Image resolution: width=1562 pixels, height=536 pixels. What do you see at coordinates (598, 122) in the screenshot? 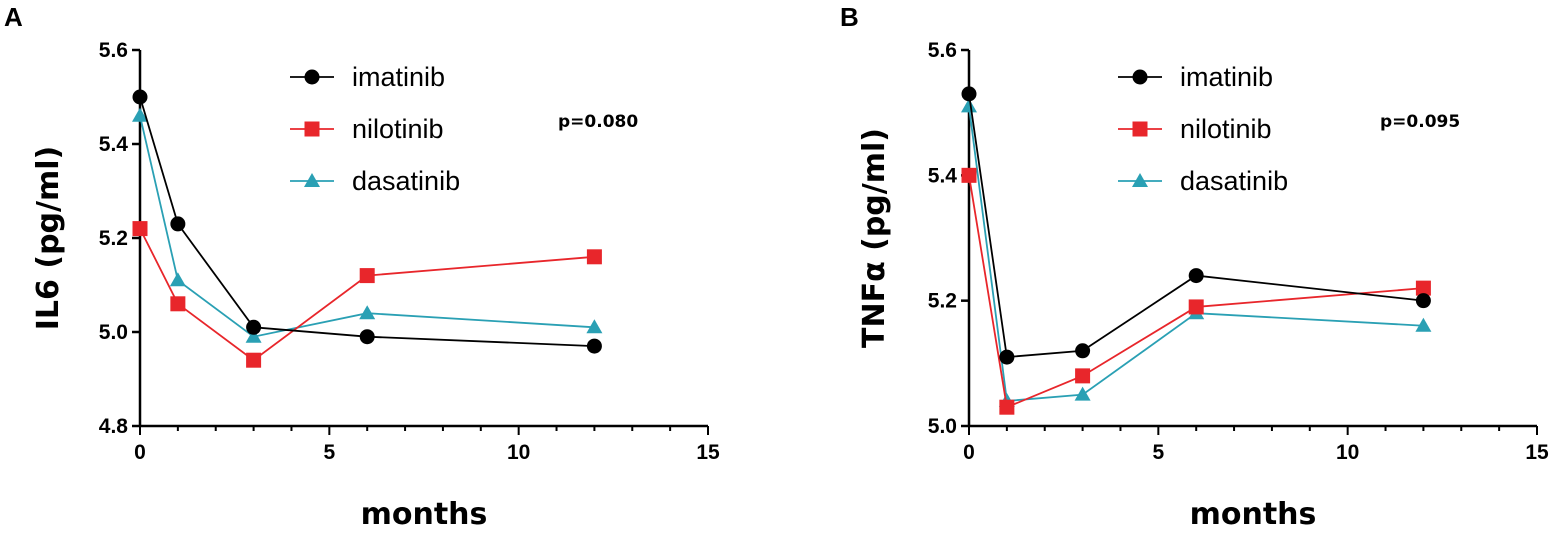
I see `p-value-annotation: p=0.080` at bounding box center [598, 122].